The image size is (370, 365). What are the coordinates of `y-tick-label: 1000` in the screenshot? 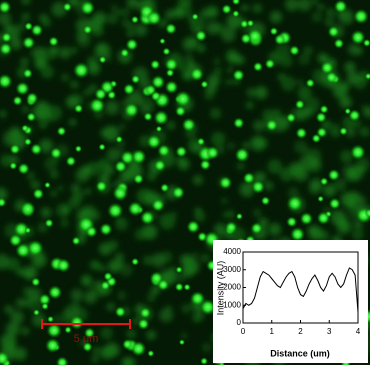 It's located at (232, 304).